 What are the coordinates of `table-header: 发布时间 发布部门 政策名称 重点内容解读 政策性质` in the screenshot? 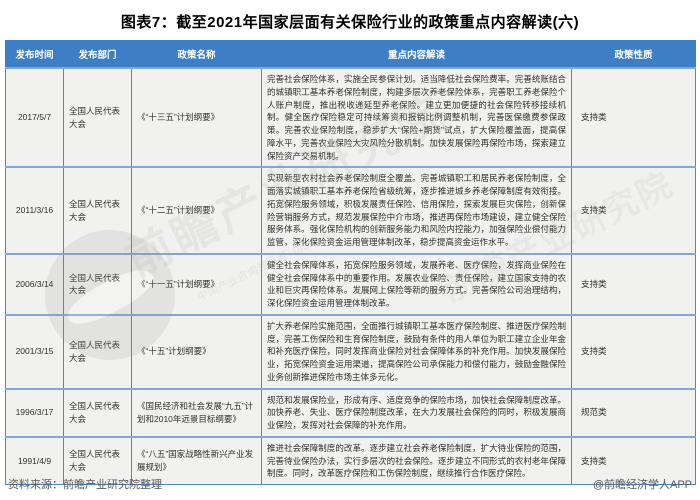 It's located at (350, 54).